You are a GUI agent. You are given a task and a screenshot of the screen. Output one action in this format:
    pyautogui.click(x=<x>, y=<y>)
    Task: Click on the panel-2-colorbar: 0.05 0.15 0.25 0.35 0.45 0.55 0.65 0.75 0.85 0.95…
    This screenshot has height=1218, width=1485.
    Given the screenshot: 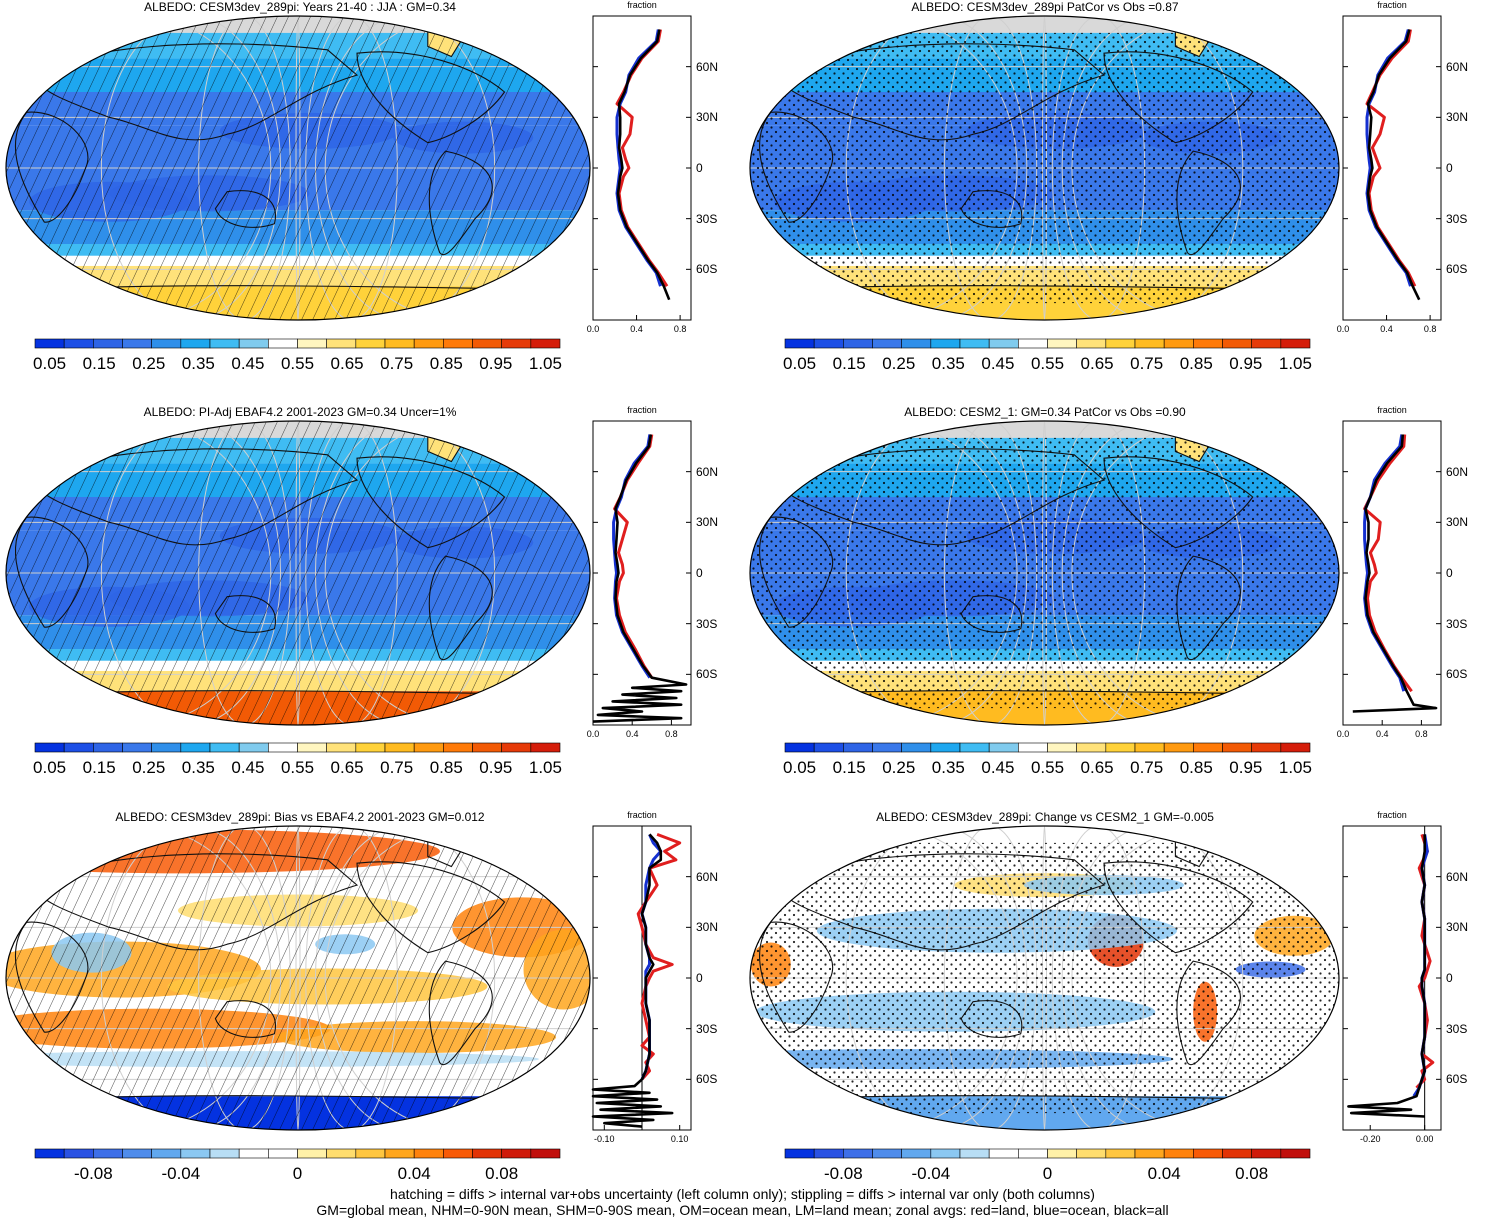 What is the action you would take?
    pyautogui.click(x=1047, y=355)
    